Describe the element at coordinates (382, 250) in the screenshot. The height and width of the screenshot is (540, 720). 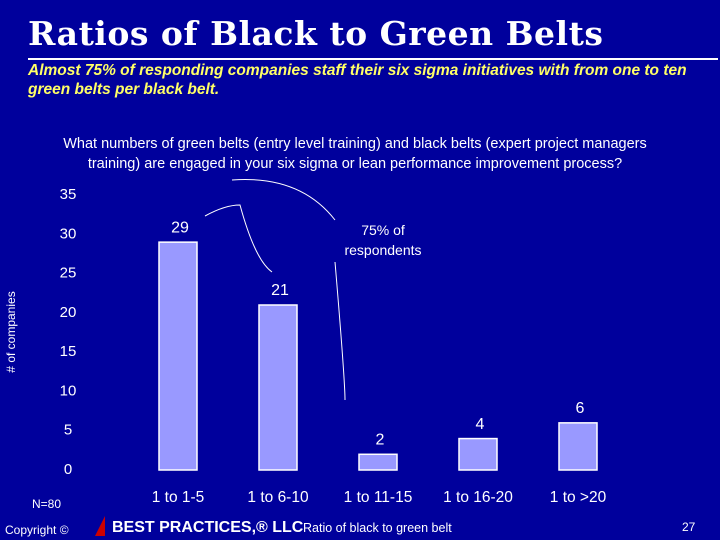
I see `annotation-line: respondents` at that location.